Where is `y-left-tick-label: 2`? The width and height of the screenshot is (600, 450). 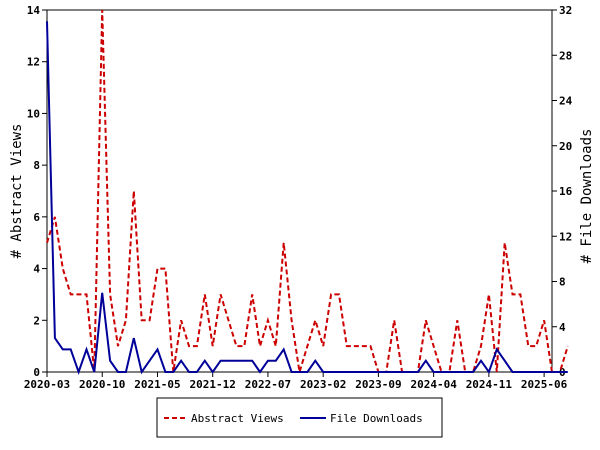
y-left-tick-label: 2 is located at coordinates (36, 320).